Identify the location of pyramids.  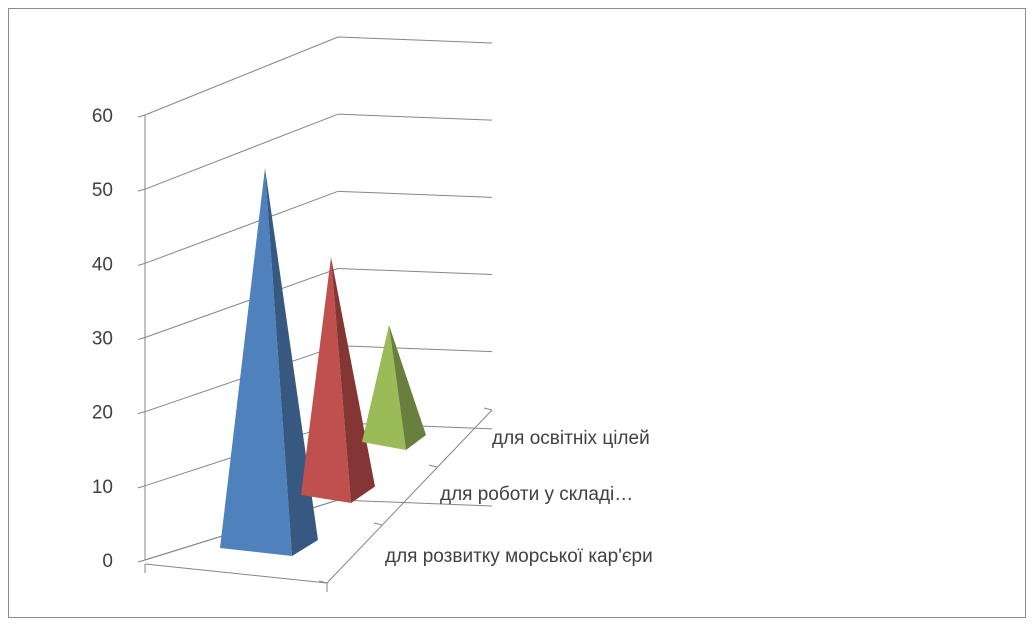
(323, 362).